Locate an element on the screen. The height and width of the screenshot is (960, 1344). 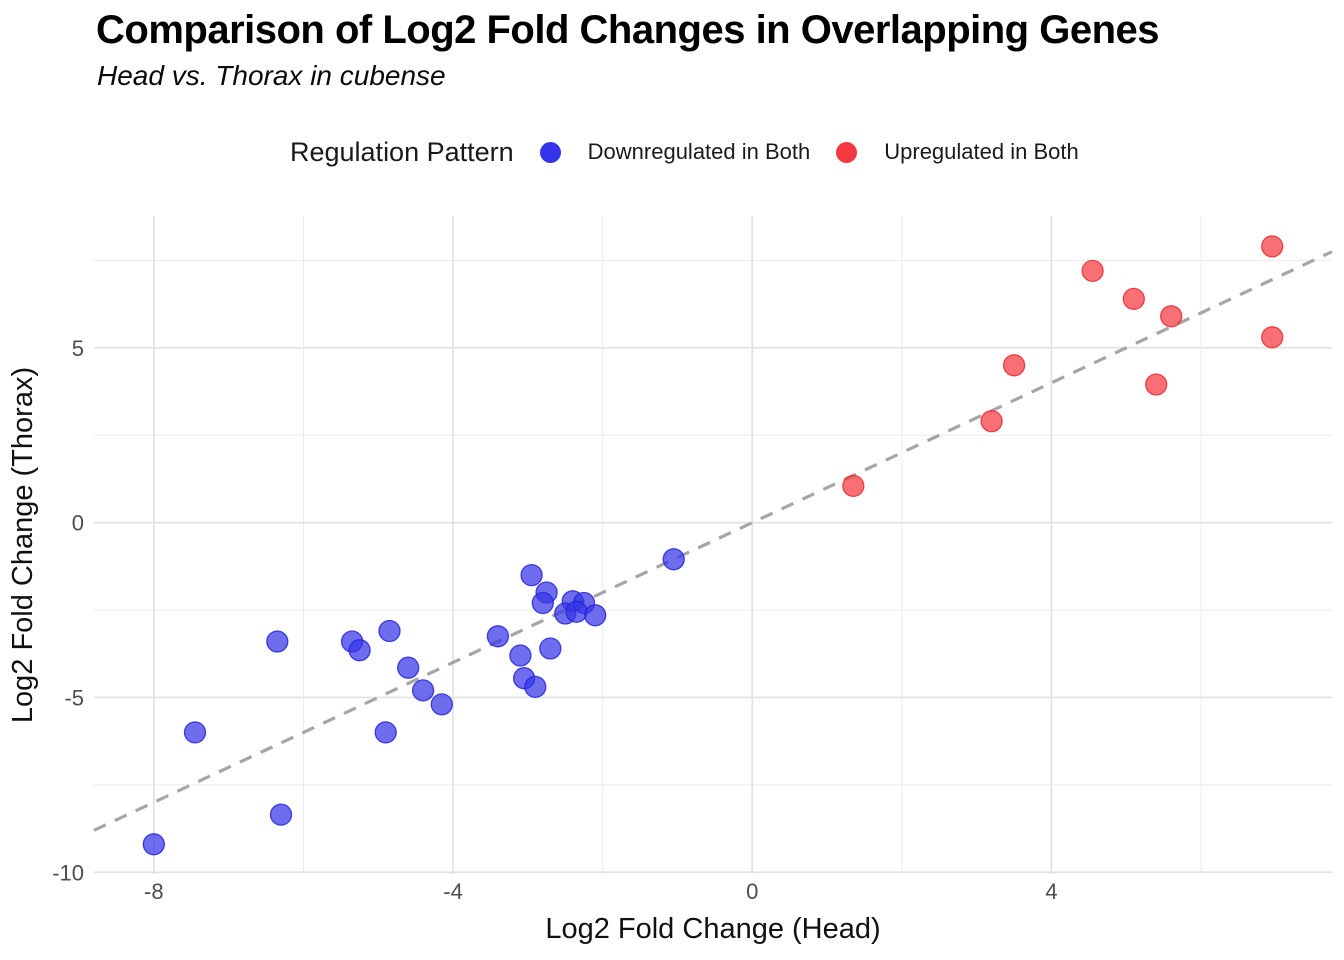
y-tick-label: 5 is located at coordinates (78, 348).